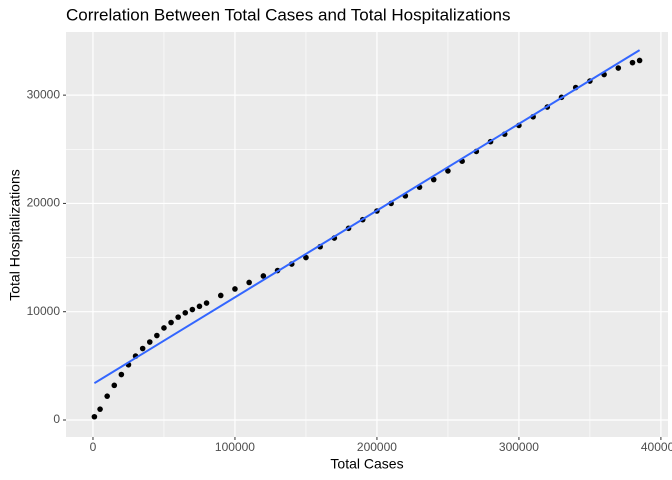 The image size is (672, 480). I want to click on y-tick-label: 10000, so click(44, 311).